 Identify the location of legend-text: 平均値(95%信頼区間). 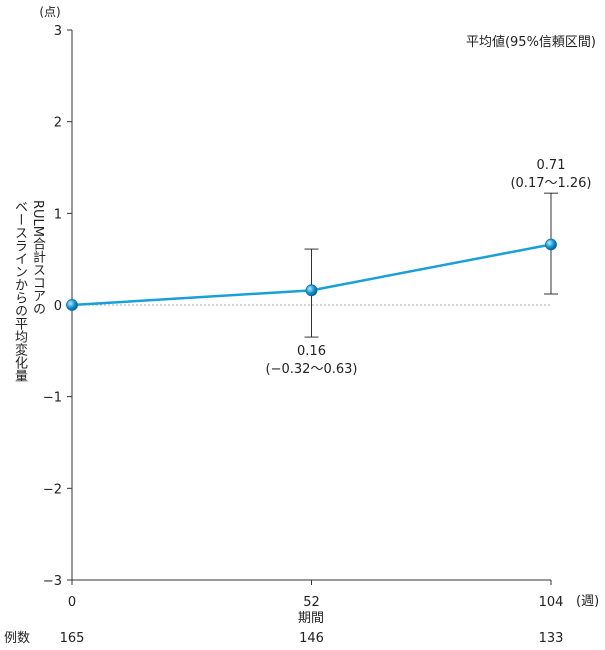
(531, 42).